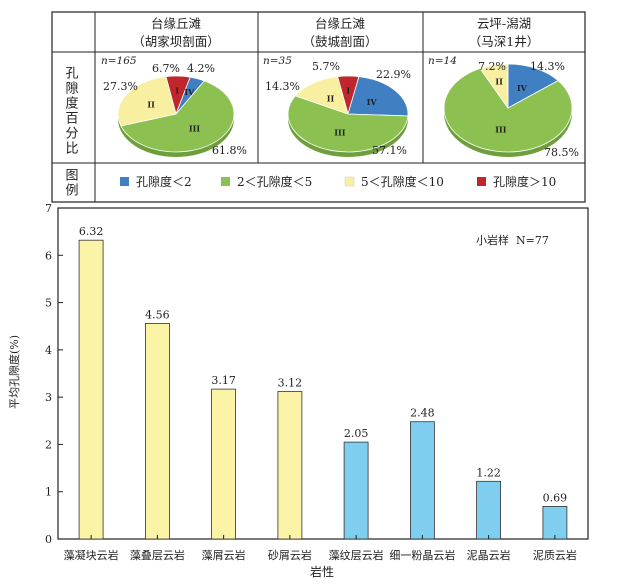 The image size is (626, 587). What do you see at coordinates (504, 41) in the screenshot?
I see `pie-title-line2: （马深1井）` at bounding box center [504, 41].